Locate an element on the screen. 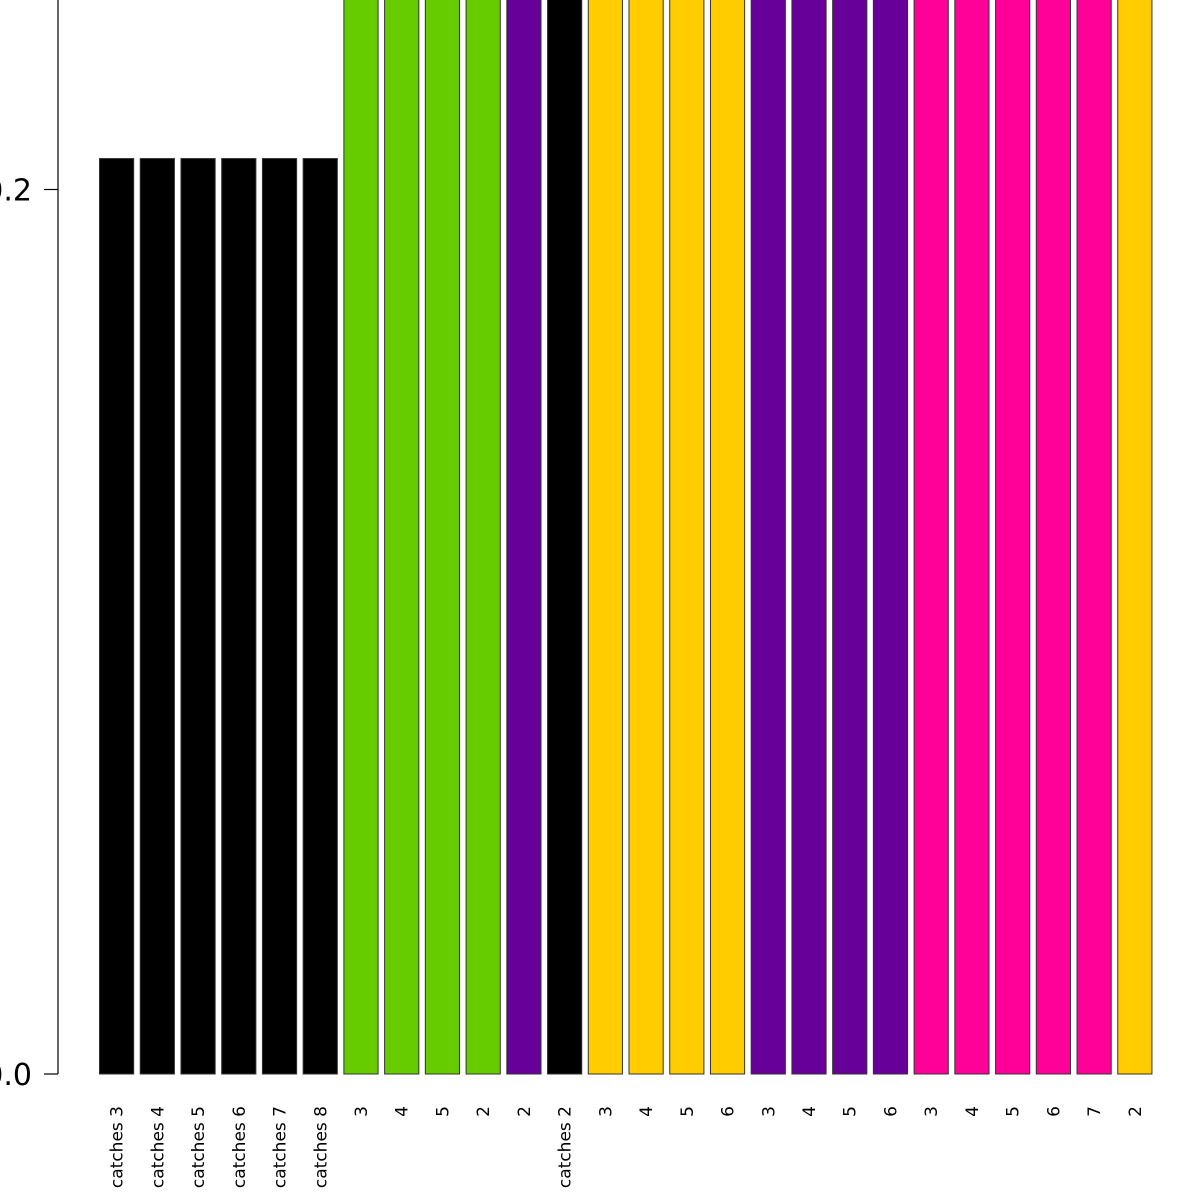 This screenshot has height=1200, width=1200. y-tick-label: 0.0 is located at coordinates (16, 1075).